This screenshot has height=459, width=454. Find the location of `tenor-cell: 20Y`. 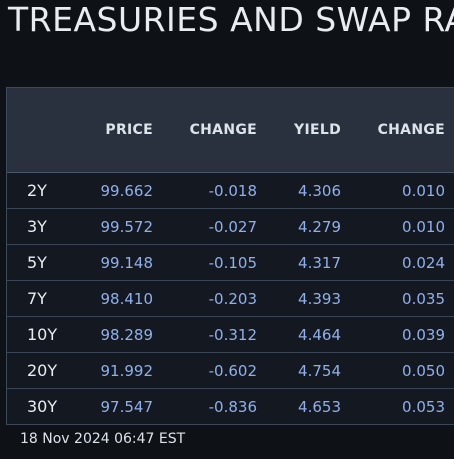

tenor-cell: 20Y is located at coordinates (42, 370).